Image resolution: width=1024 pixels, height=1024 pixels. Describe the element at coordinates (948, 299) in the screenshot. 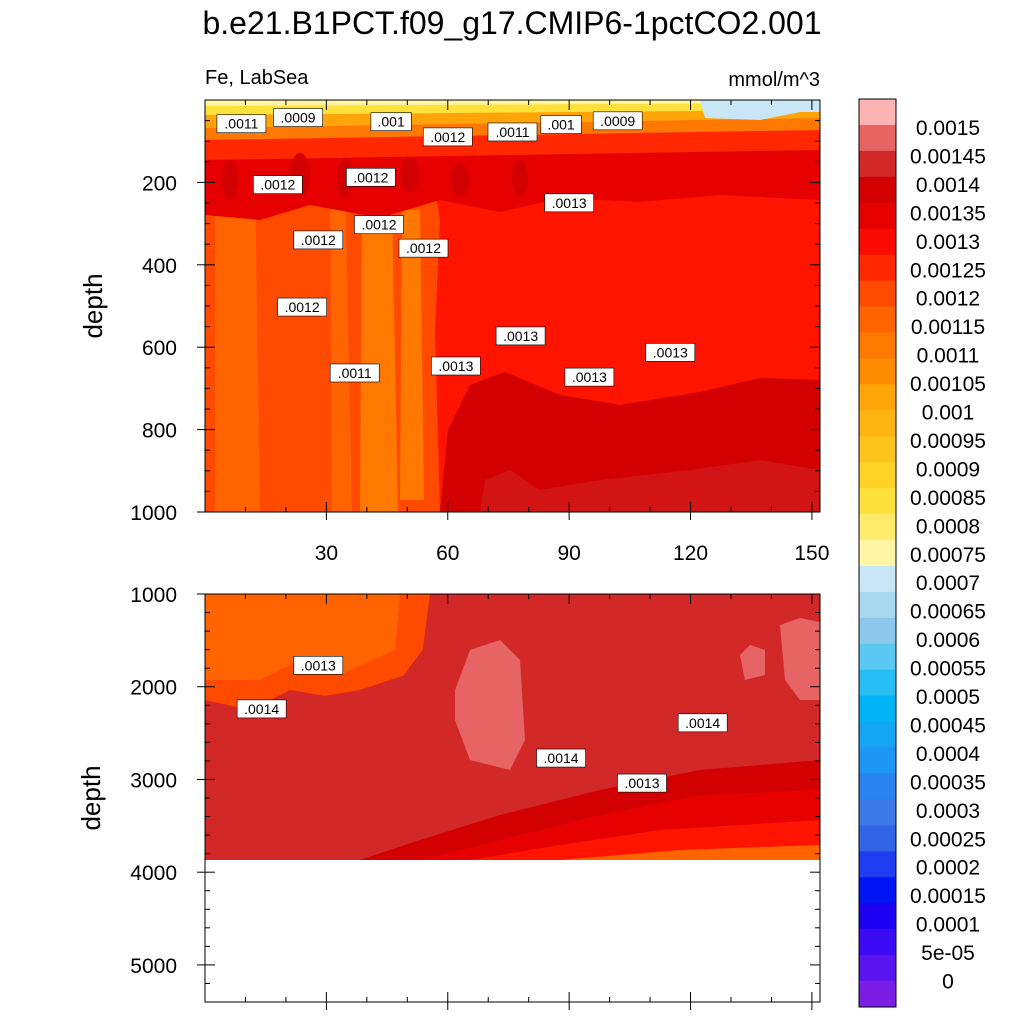

I see `colorbar-label: 0.0012` at that location.